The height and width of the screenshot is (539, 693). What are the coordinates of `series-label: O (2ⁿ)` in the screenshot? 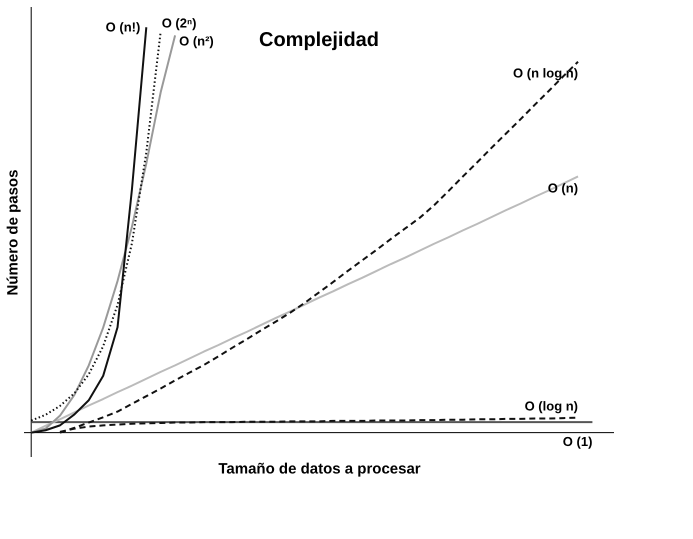 It's located at (179, 22).